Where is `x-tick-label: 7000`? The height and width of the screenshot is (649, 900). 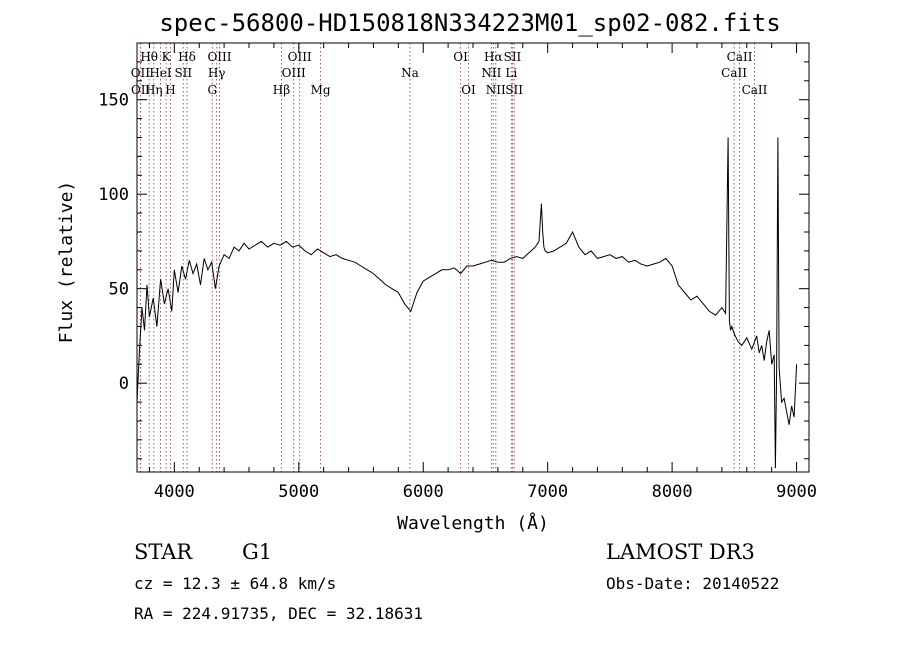
x-tick-label: 7000 is located at coordinates (547, 492).